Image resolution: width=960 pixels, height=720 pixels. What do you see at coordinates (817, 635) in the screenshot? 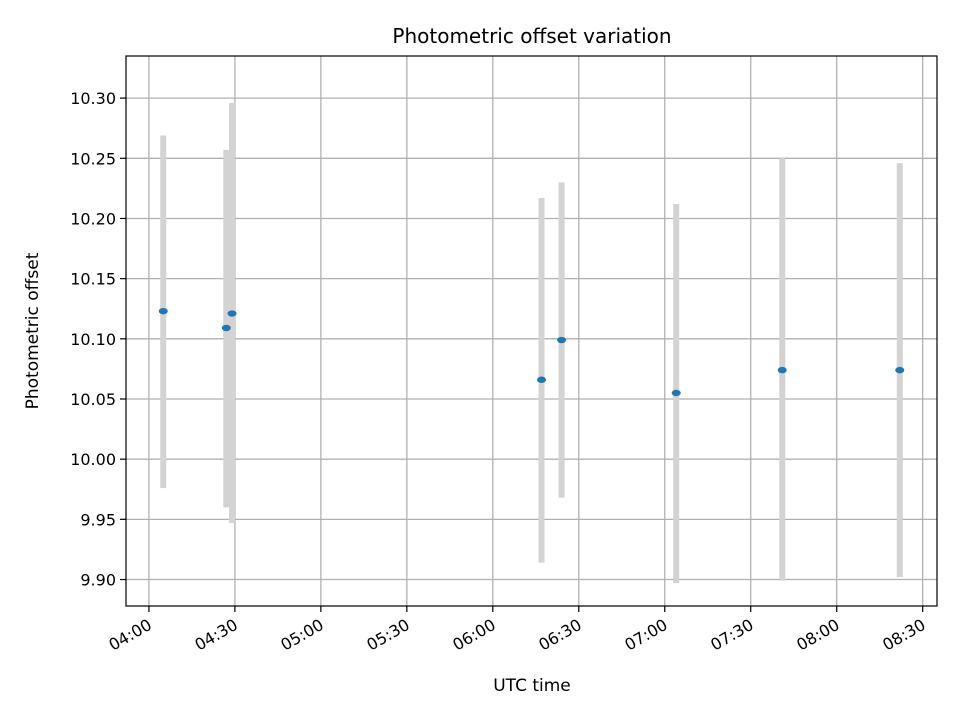
I see `x-tick-label: 08:00` at bounding box center [817, 635].